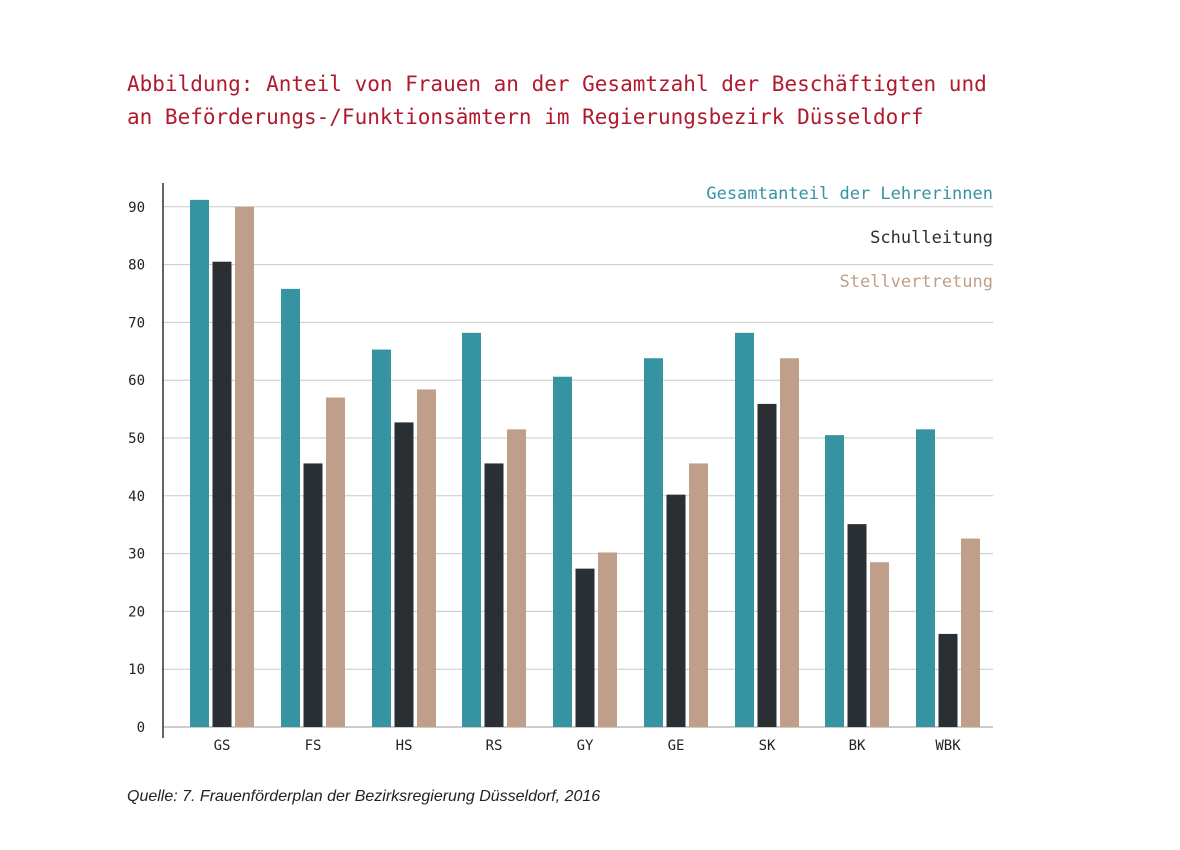 This screenshot has height=850, width=1180. What do you see at coordinates (585, 746) in the screenshot?
I see `x-tick-label-gy: GY` at bounding box center [585, 746].